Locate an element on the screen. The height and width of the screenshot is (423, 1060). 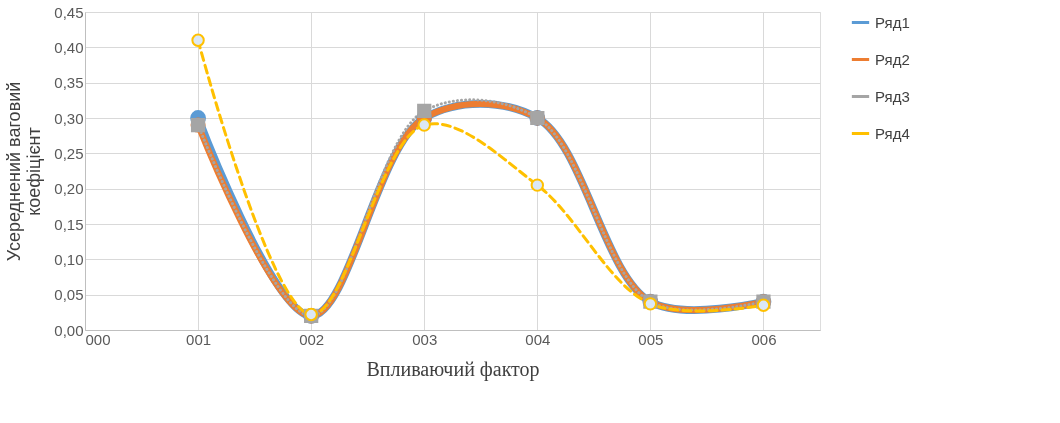
y-tick-label: 0,05 is located at coordinates (69, 295).